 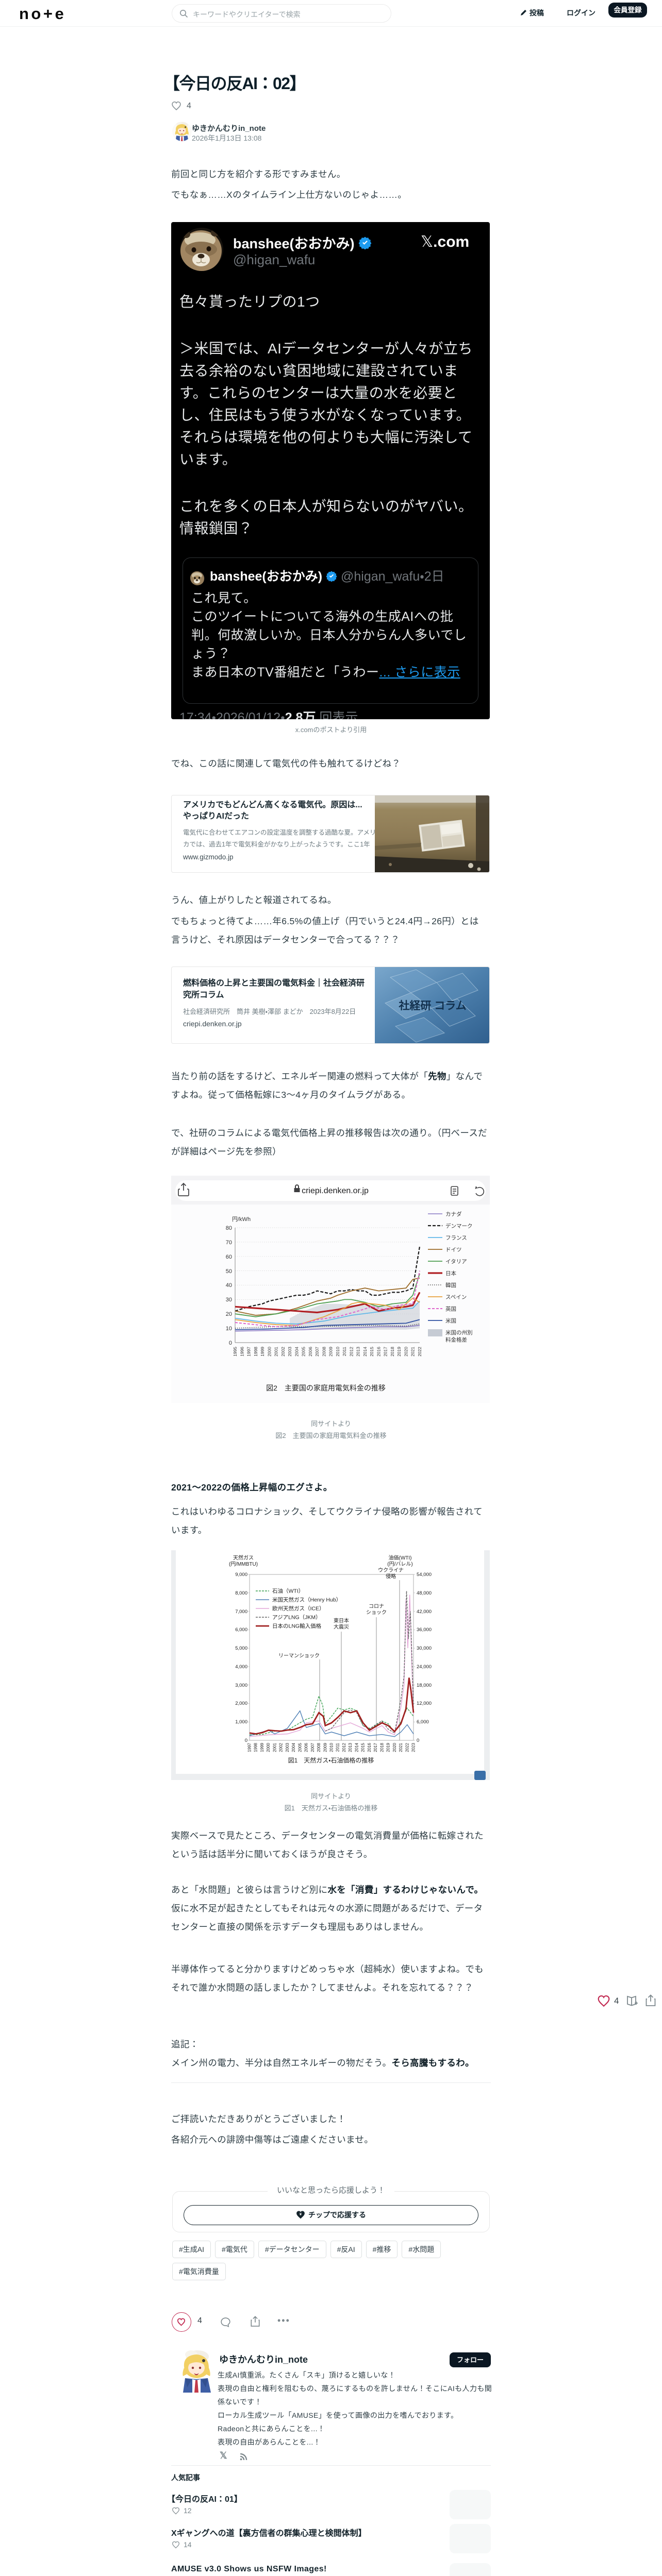 What do you see at coordinates (241, 1648) in the screenshot?
I see `svg-text: 5,000` at bounding box center [241, 1648].